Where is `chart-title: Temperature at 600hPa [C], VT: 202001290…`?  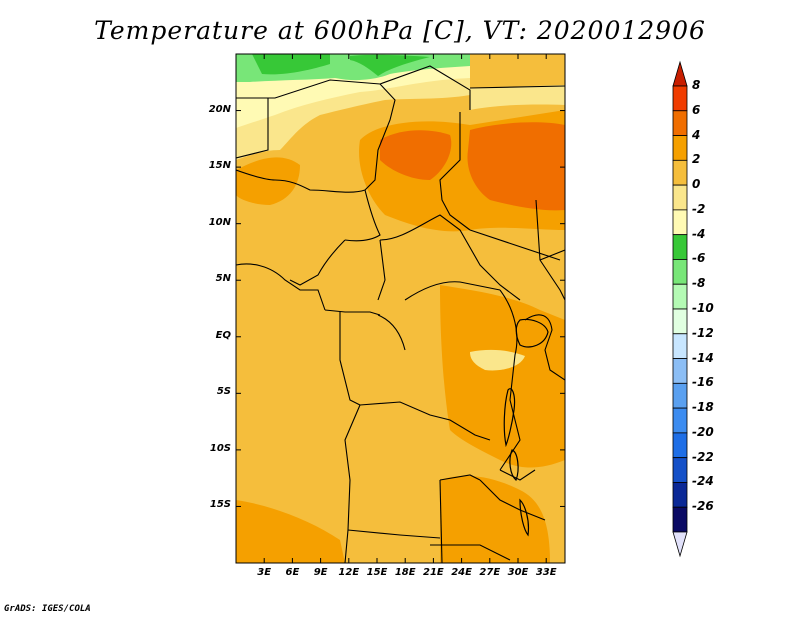
chart-title: Temperature at 600hPa [C], VT: 202001290… is located at coordinates (400, 30).